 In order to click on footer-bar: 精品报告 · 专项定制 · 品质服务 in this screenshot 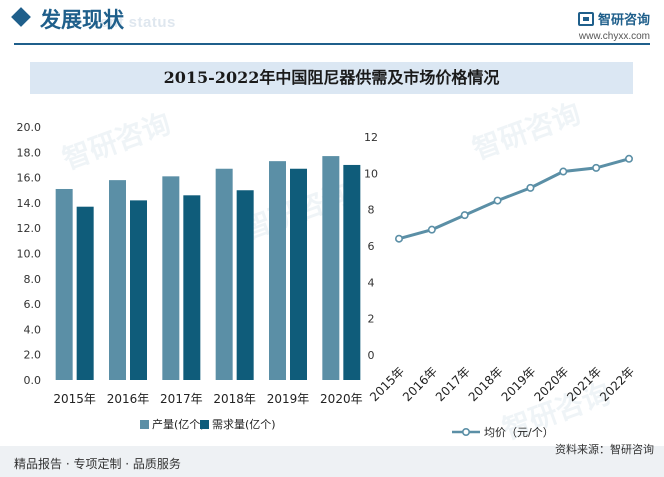, I will do `click(332, 461)`.